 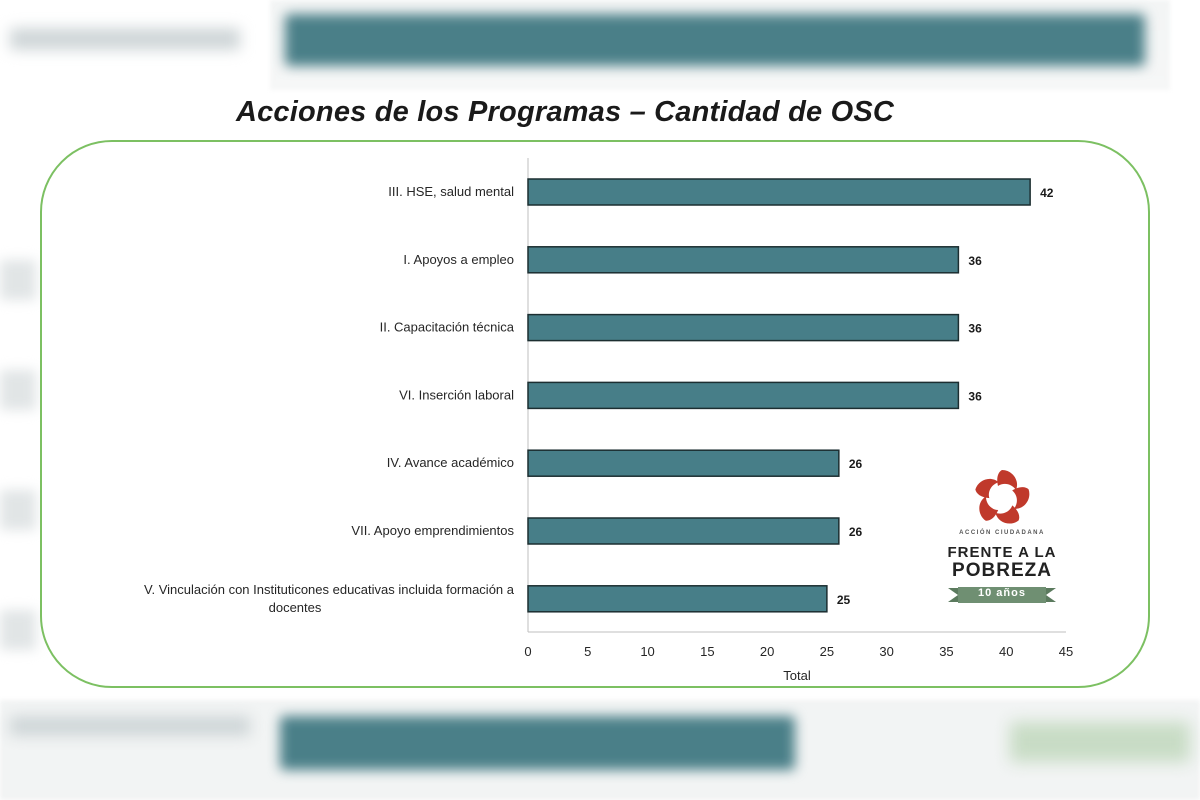 What do you see at coordinates (527, 651) in the screenshot?
I see `x-tick-label: 0` at bounding box center [527, 651].